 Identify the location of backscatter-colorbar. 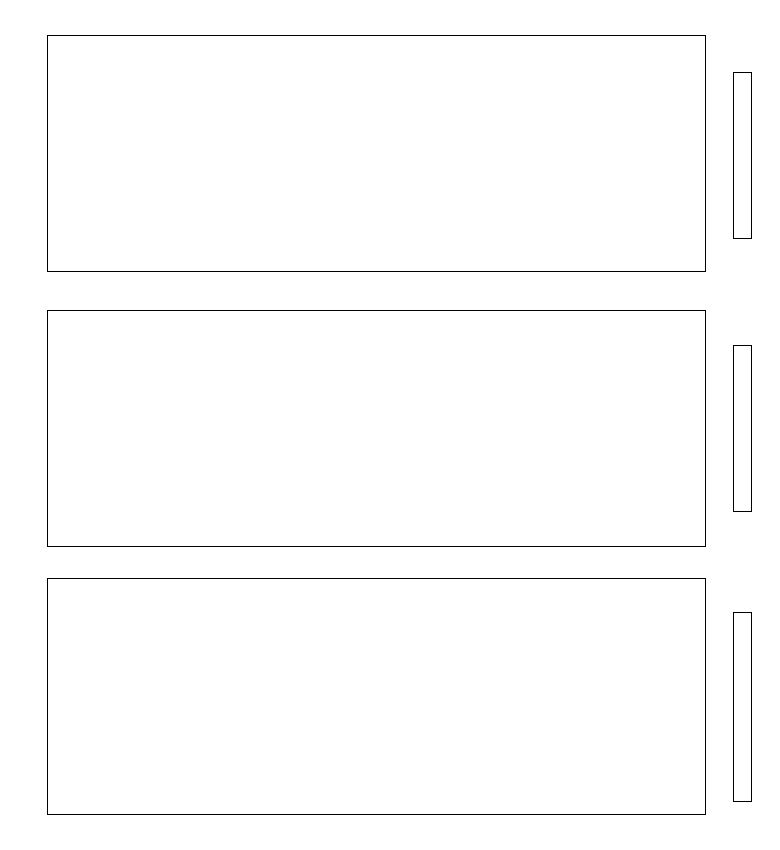
(742, 155).